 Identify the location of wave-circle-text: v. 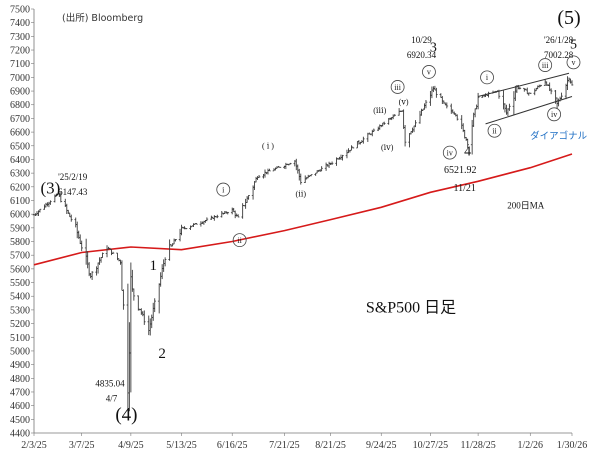
(573, 62).